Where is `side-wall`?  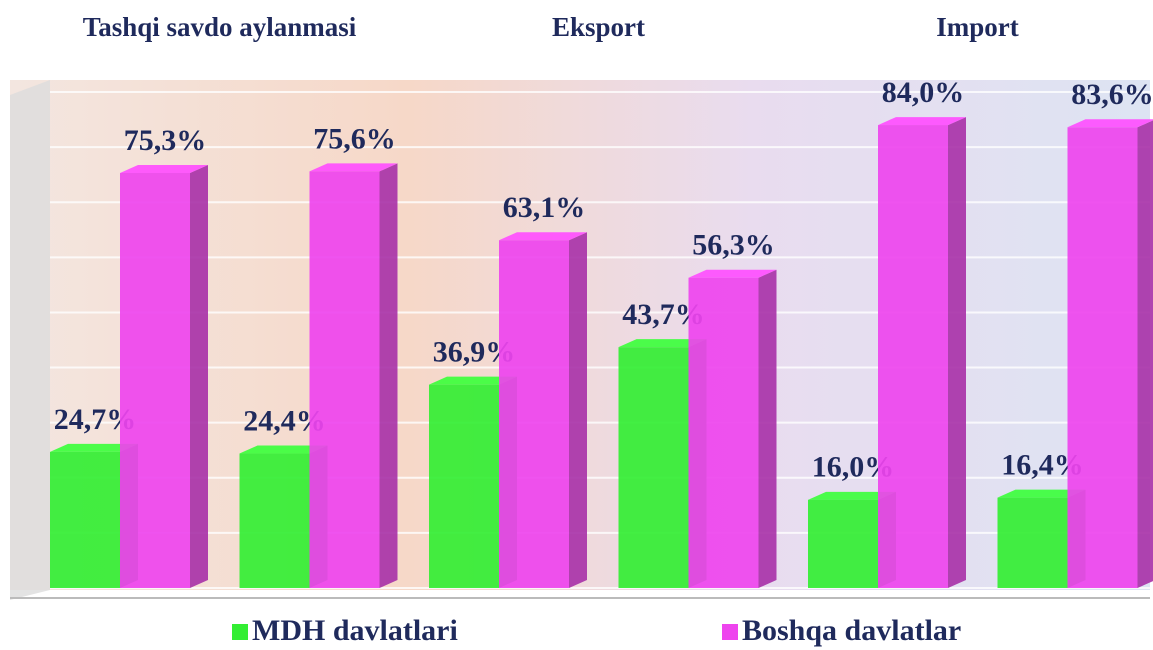
side-wall is located at coordinates (30, 340).